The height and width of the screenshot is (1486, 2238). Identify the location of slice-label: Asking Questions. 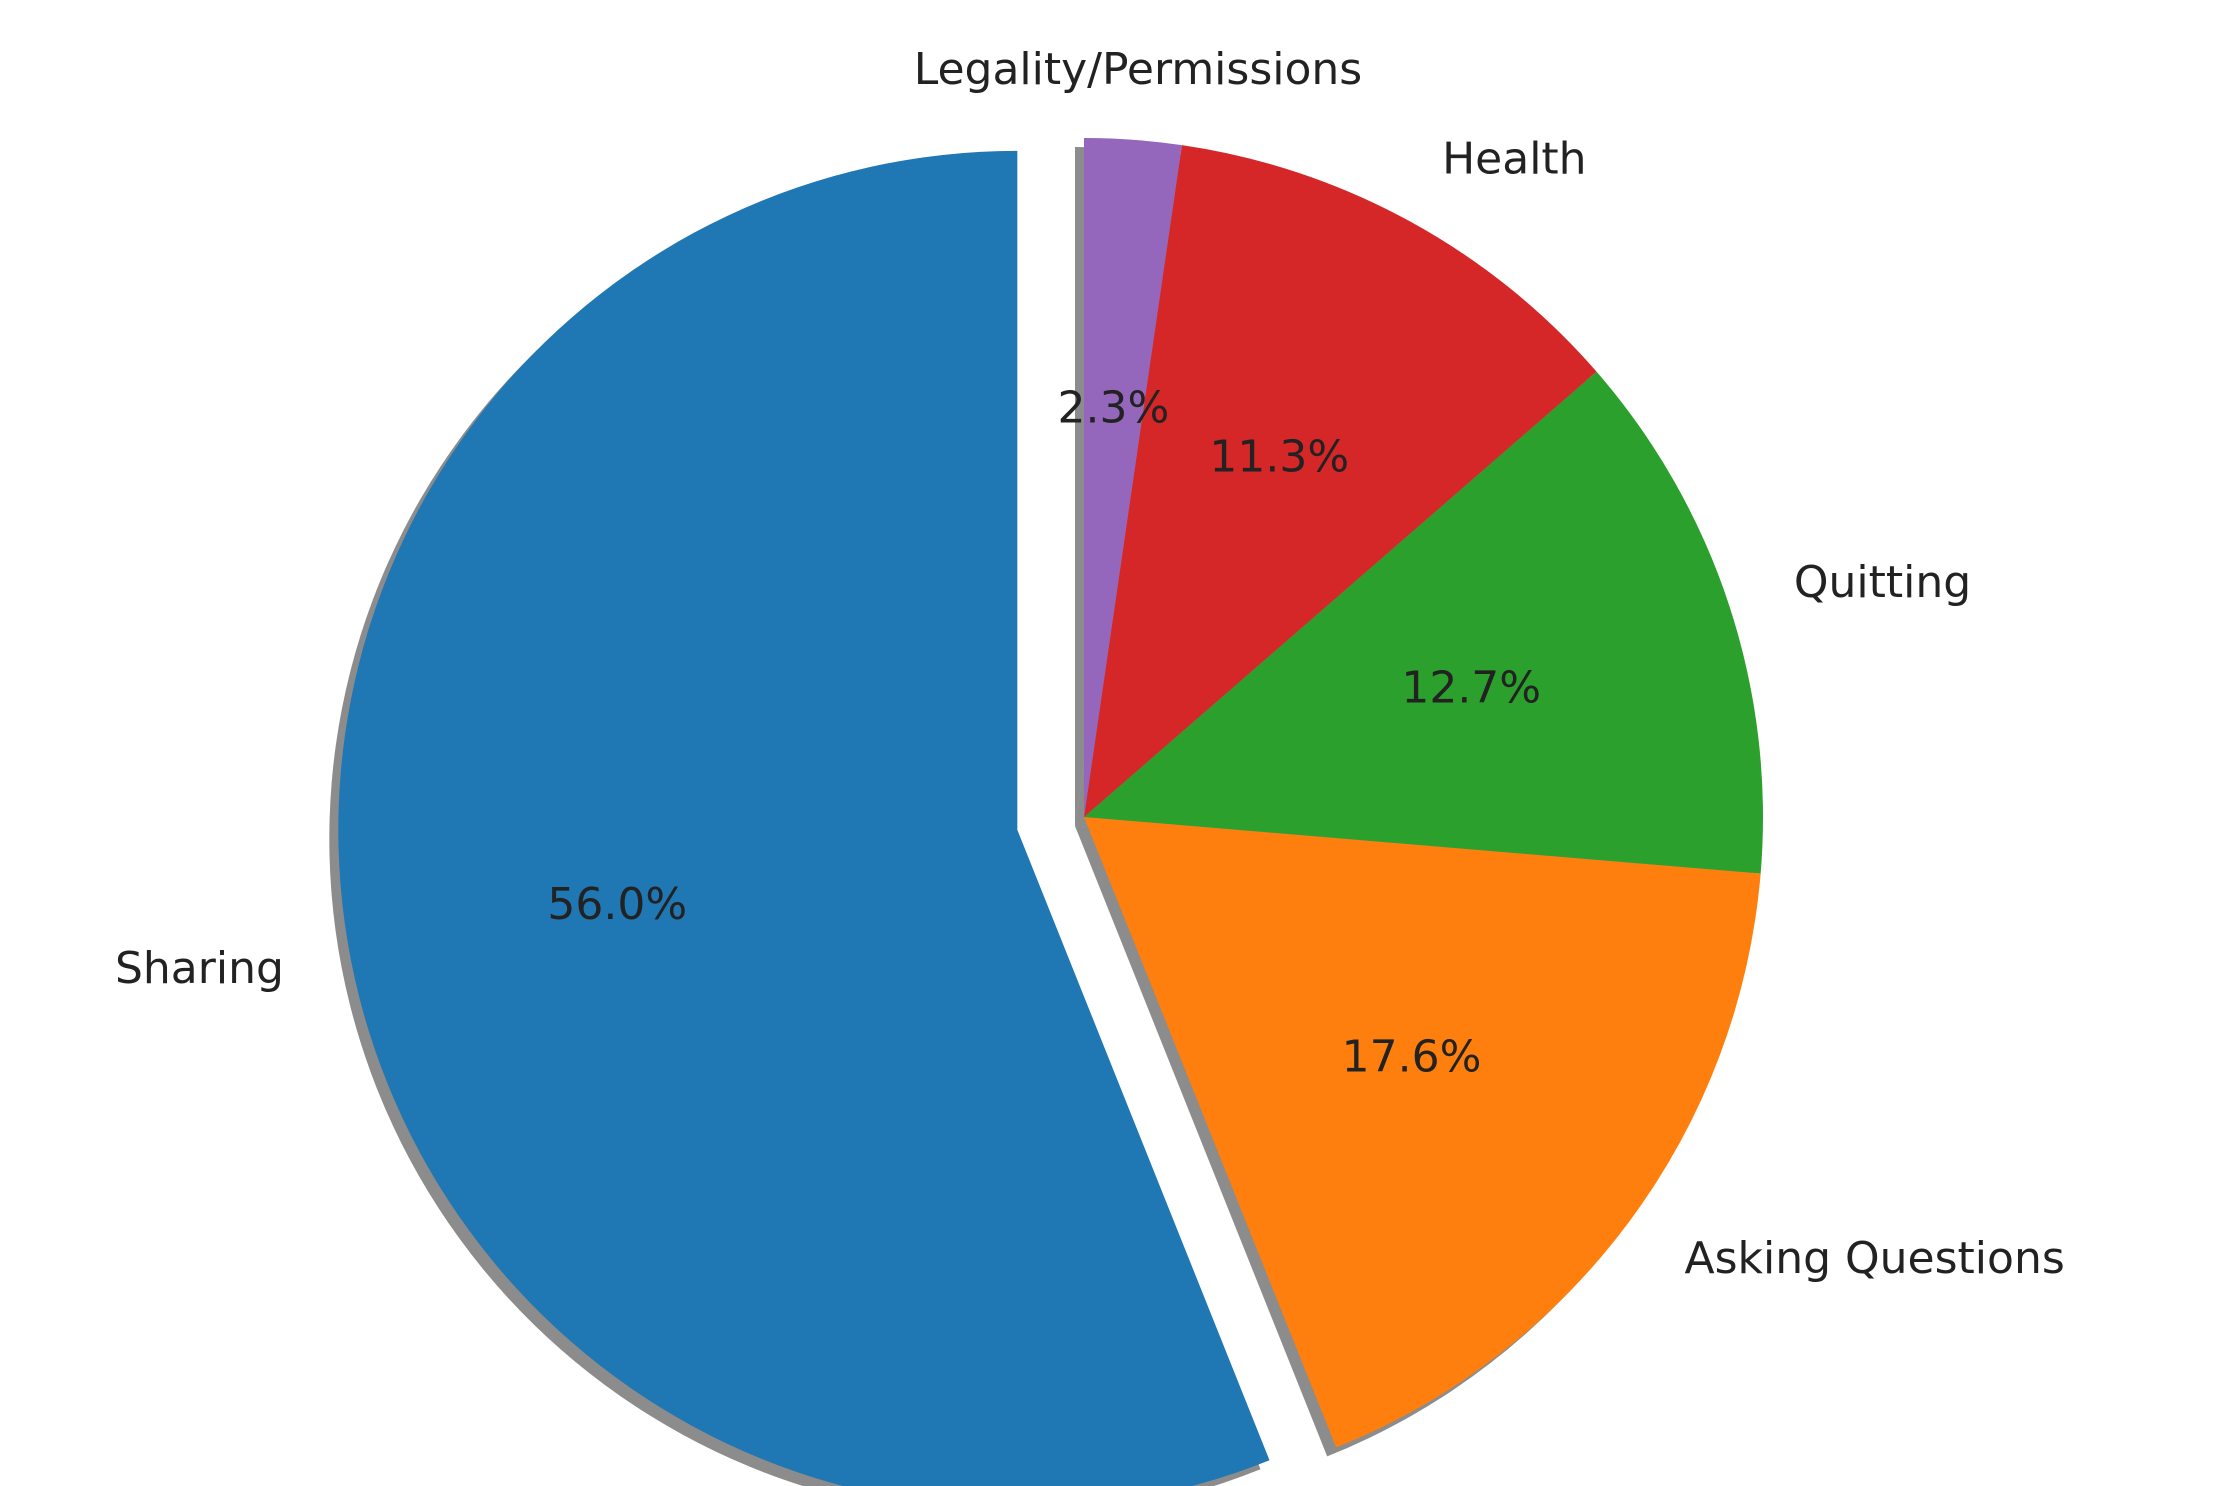
(1875, 1258).